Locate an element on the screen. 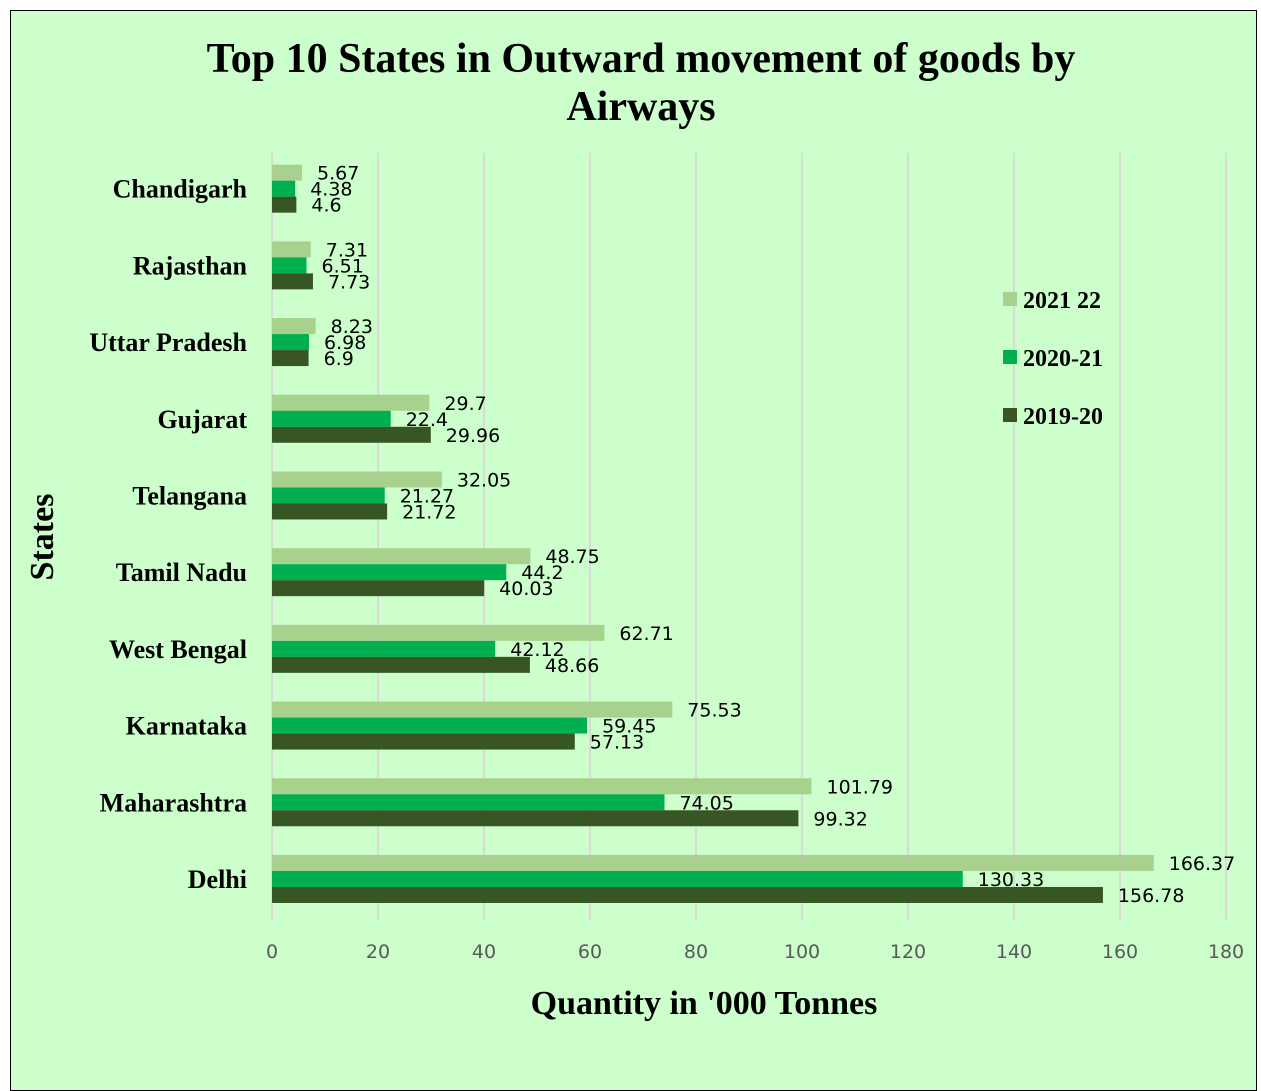 The height and width of the screenshot is (1091, 1261). legend-label: 2020-21 is located at coordinates (1063, 359).